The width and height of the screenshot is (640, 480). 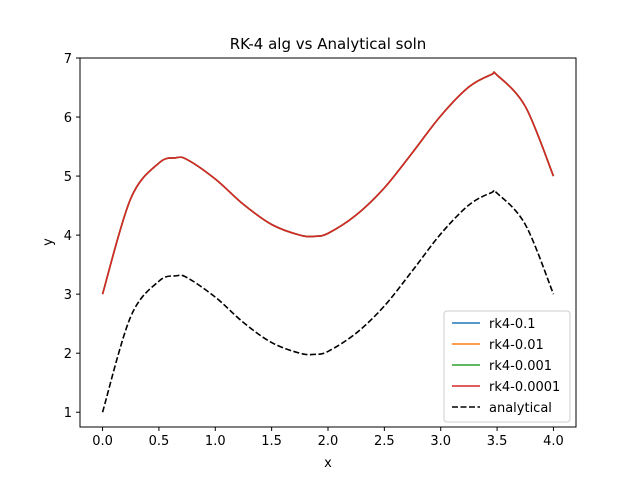 What do you see at coordinates (328, 44) in the screenshot?
I see `chart-title: RK-4 alg vs Analytical soln` at bounding box center [328, 44].